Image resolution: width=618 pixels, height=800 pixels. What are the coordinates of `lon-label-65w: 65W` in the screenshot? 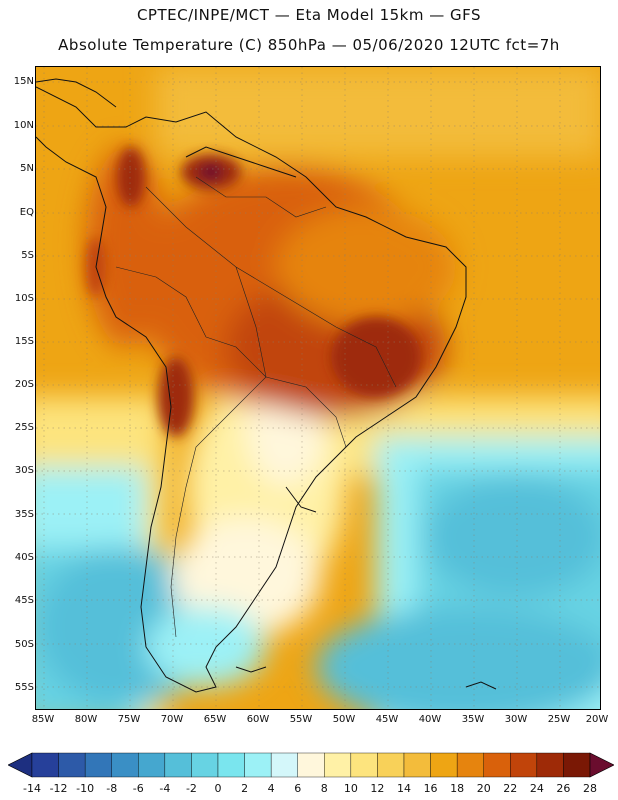 It's located at (215, 719).